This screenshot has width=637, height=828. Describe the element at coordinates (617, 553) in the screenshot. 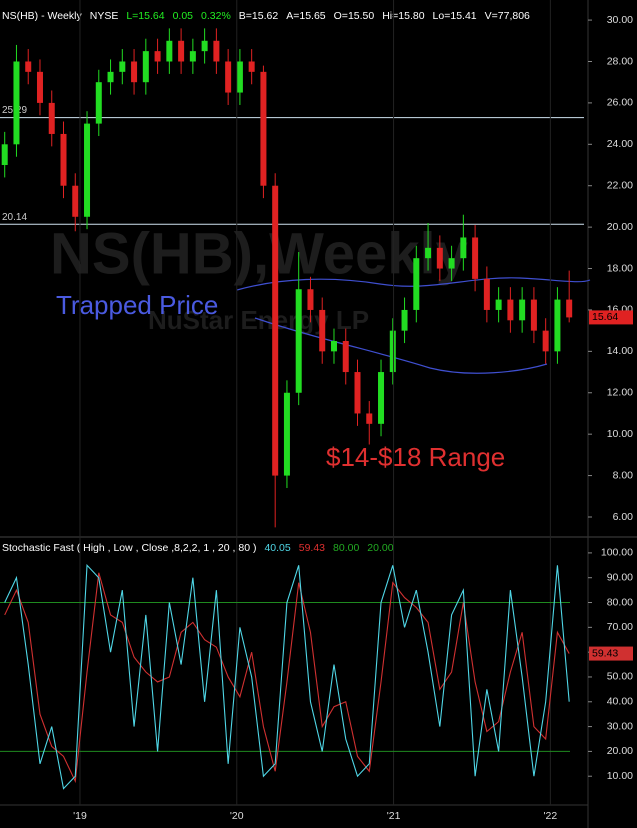

I see `y-tick-label: 100.00` at that location.